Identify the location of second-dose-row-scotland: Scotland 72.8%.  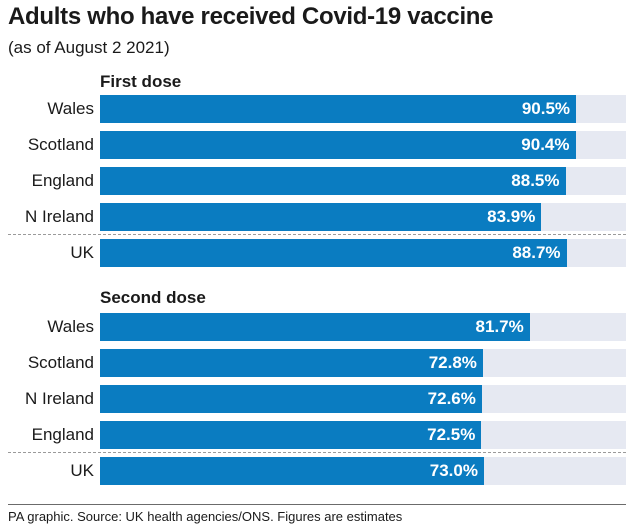
(320, 363).